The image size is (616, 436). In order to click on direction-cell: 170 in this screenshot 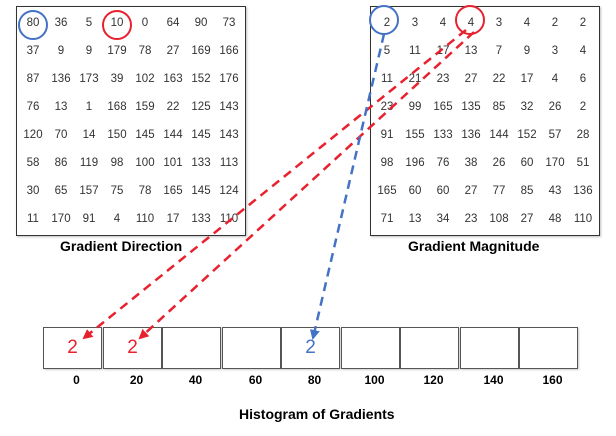, I will do `click(61, 219)`.